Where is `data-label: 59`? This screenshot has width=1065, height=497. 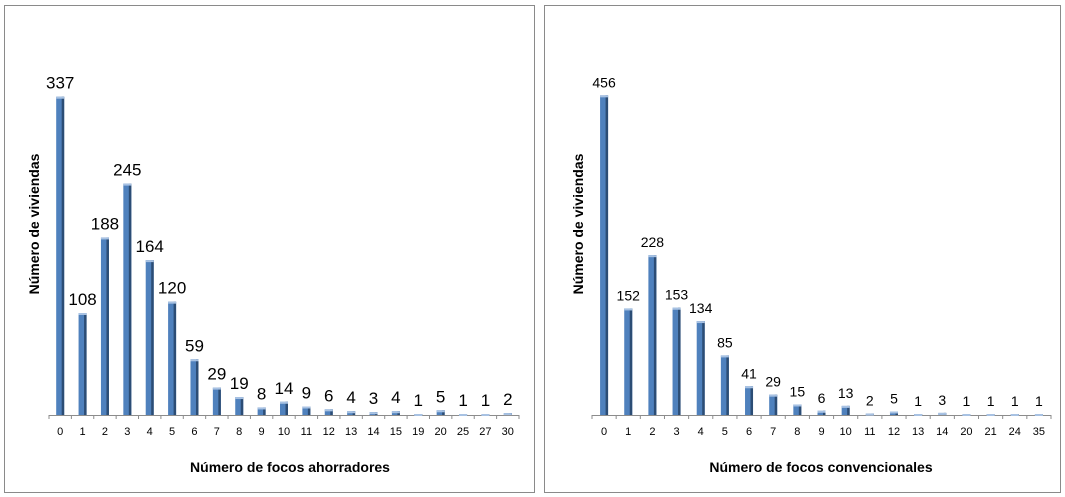 data-label: 59 is located at coordinates (194, 345).